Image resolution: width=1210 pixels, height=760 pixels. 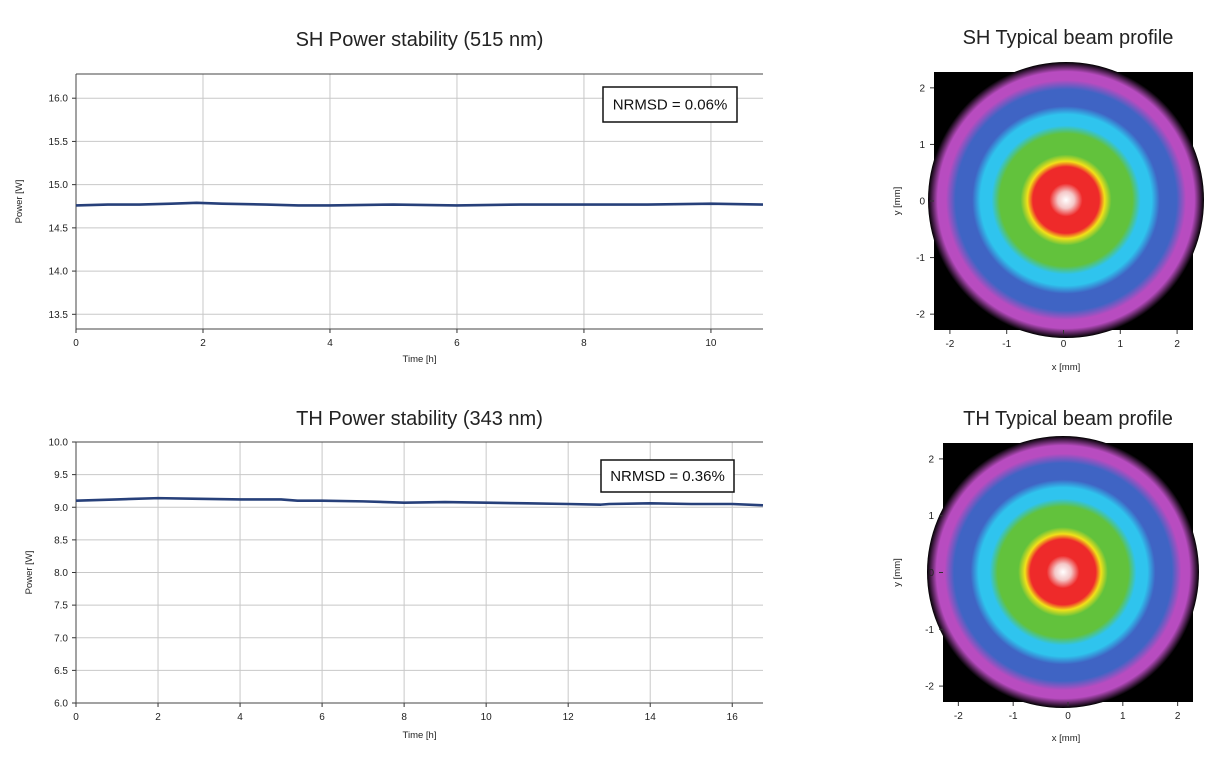 What do you see at coordinates (59, 99) in the screenshot?
I see `y-tick-label: 16.0` at bounding box center [59, 99].